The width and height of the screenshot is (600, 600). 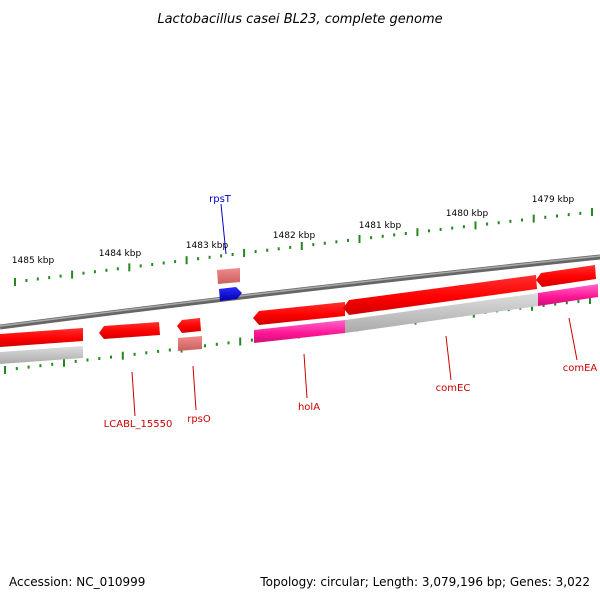 I want to click on gene-bar-rpsO, so click(x=190, y=343).